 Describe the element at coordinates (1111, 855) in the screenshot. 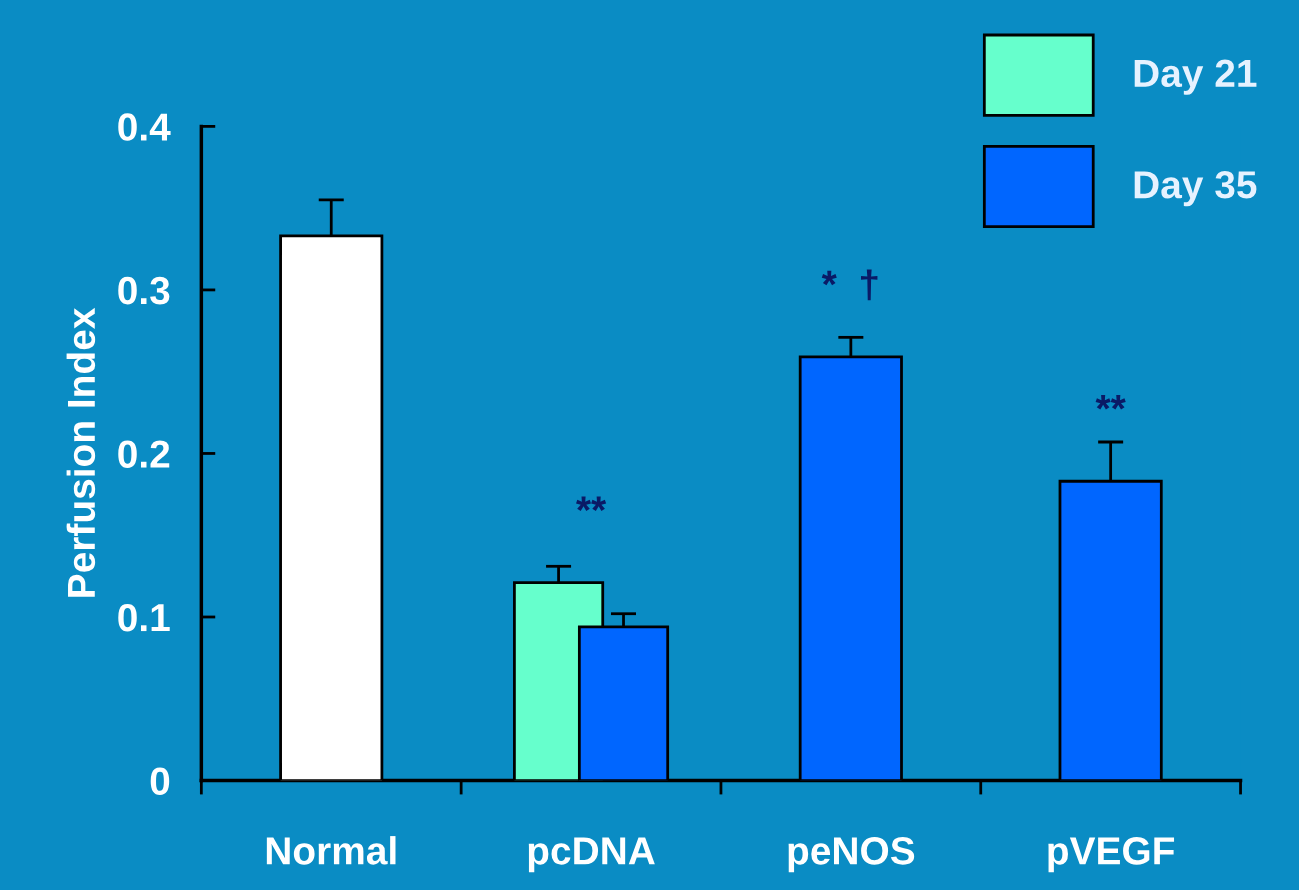

I see `x-tick-label: pVEGF` at that location.